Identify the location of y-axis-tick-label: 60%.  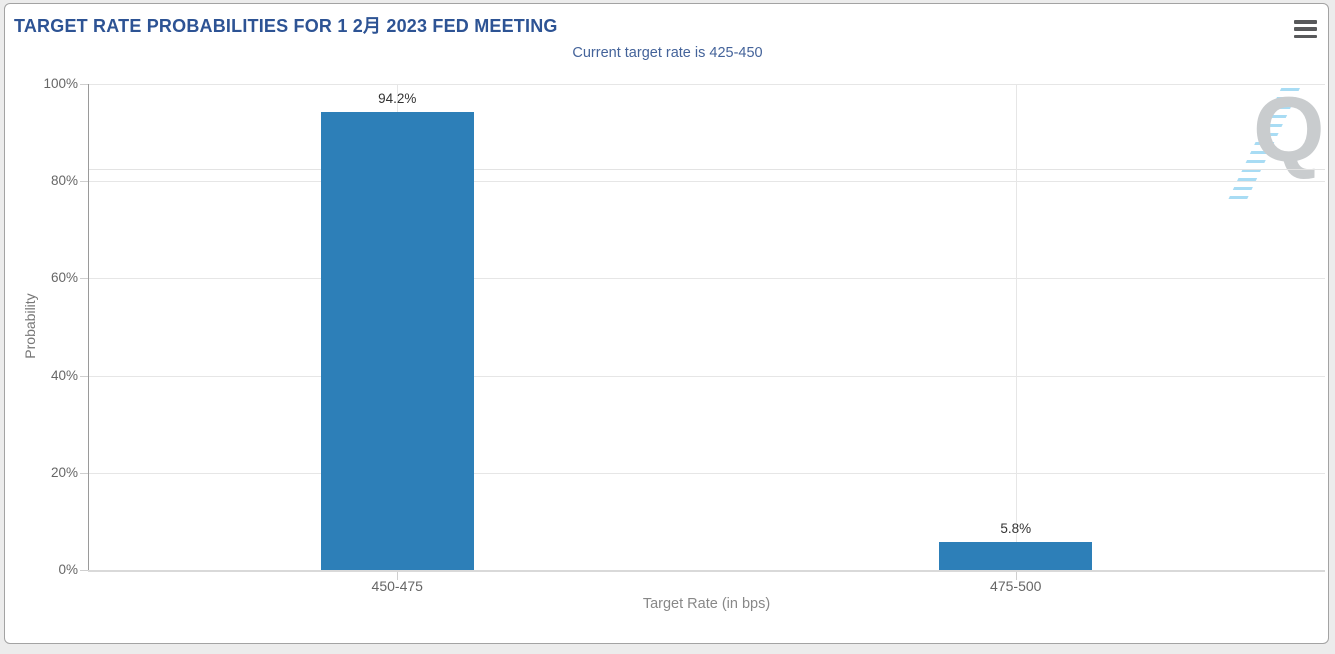
(64, 278).